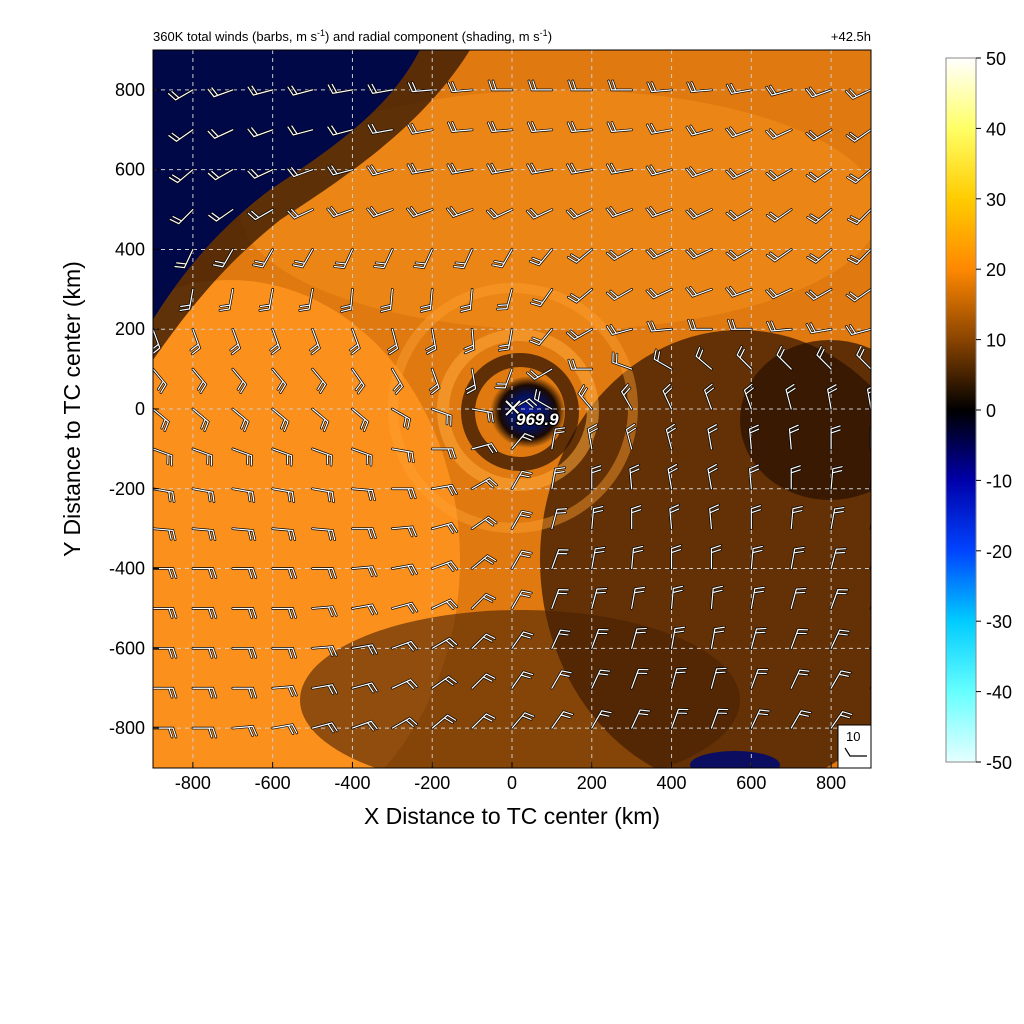 The height and width of the screenshot is (1024, 1024). What do you see at coordinates (996, 200) in the screenshot?
I see `colorbar-tick-label: 30` at bounding box center [996, 200].